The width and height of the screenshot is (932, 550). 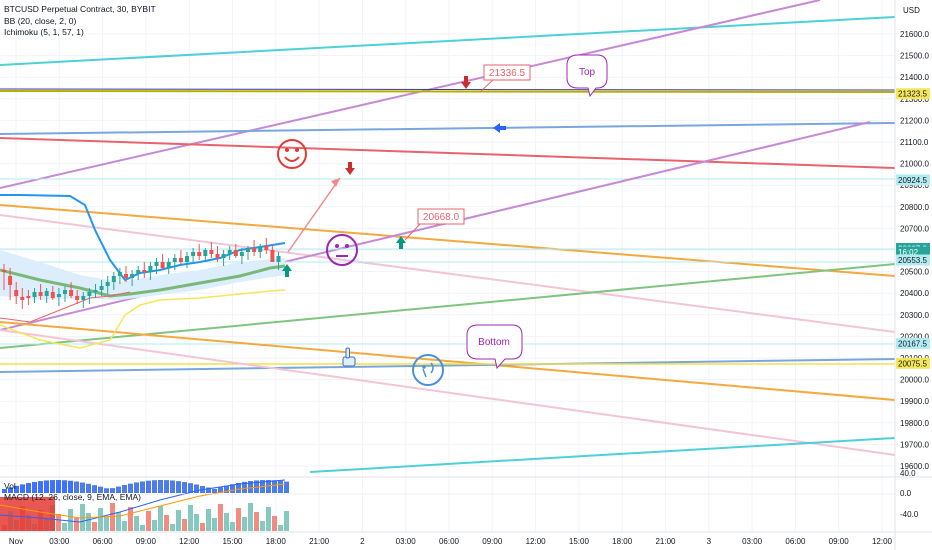 I want to click on price-callout-20668: 20668.0, so click(x=434, y=224).